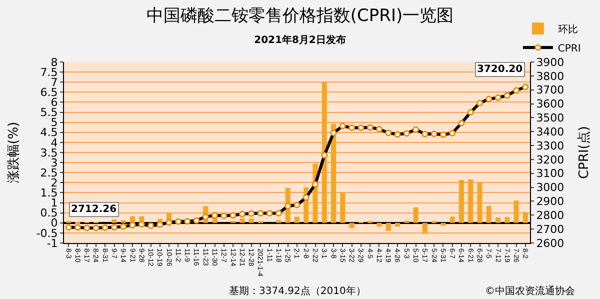  Describe the element at coordinates (584, 152) in the screenshot. I see `y2-axis-title: CPRI(点)` at that location.